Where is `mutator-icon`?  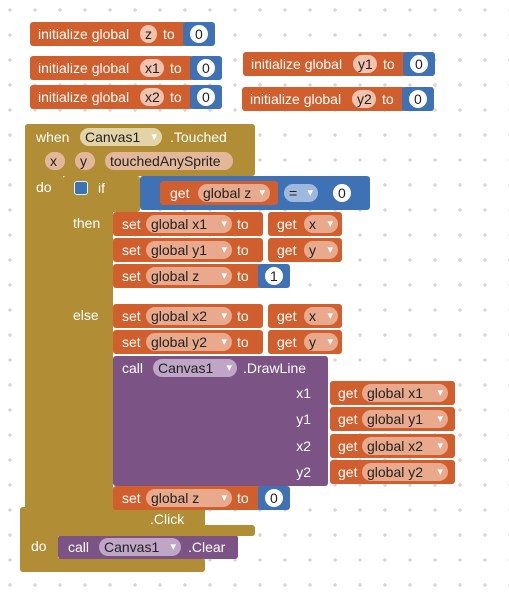 mutator-icon is located at coordinates (81, 188).